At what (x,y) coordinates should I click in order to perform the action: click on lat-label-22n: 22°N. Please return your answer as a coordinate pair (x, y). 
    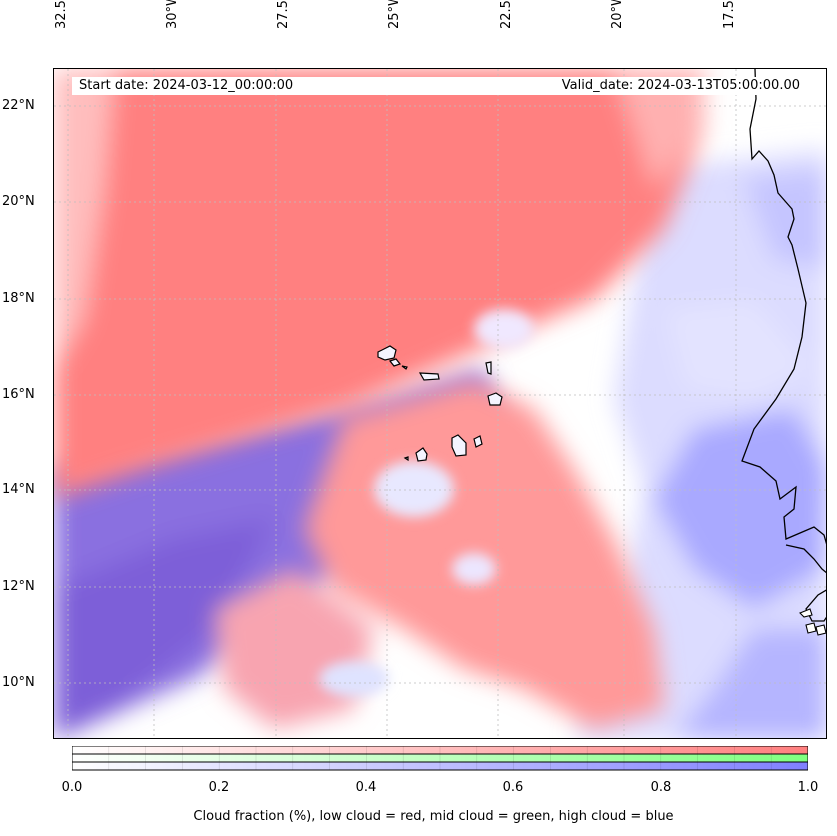
    Looking at the image, I should click on (18, 105).